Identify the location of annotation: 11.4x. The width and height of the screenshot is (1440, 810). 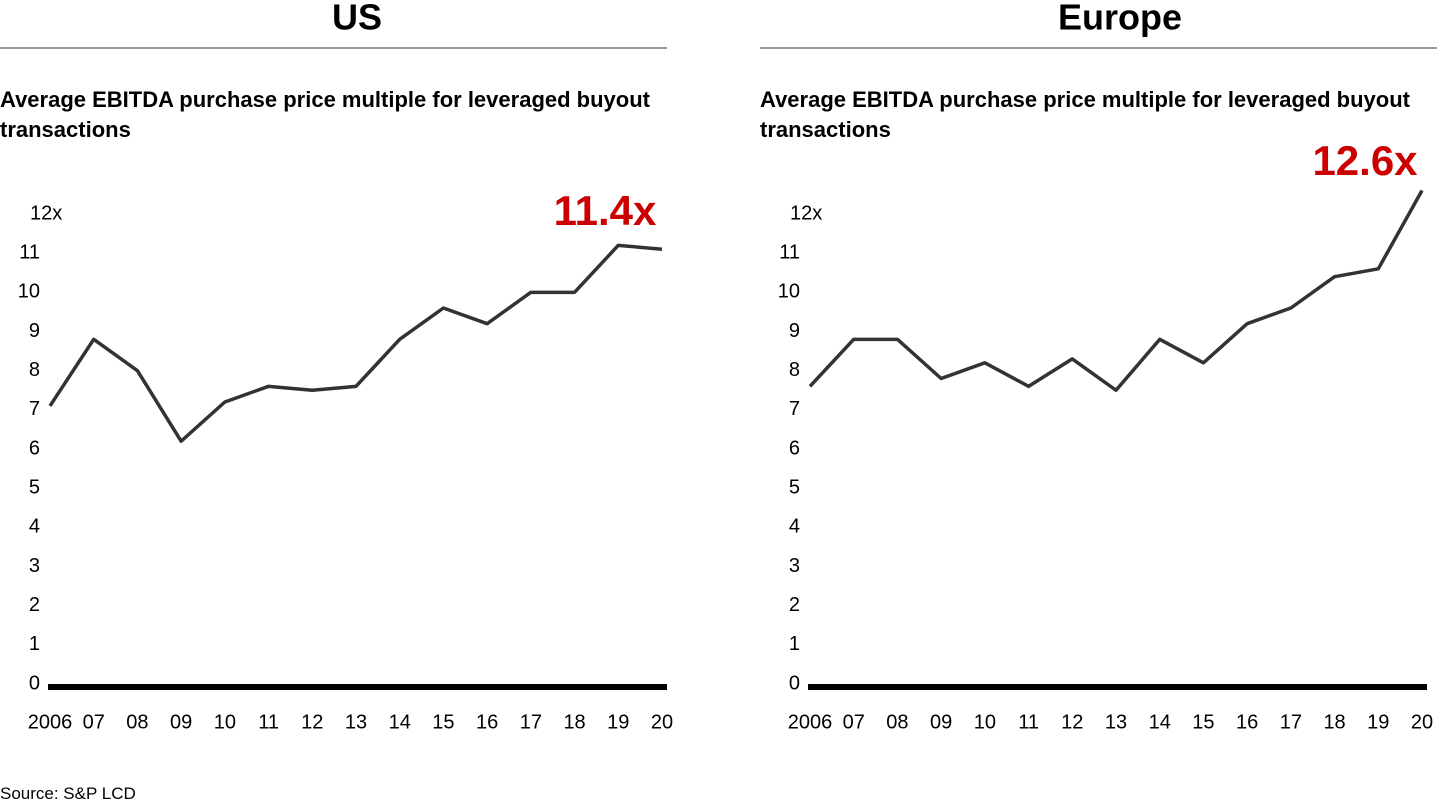
(605, 210).